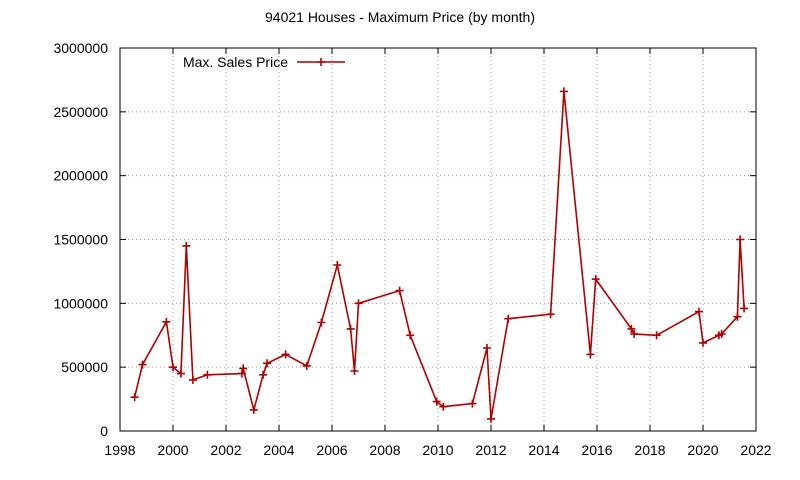  What do you see at coordinates (84, 367) in the screenshot?
I see `y-tick-label: 500000` at bounding box center [84, 367].